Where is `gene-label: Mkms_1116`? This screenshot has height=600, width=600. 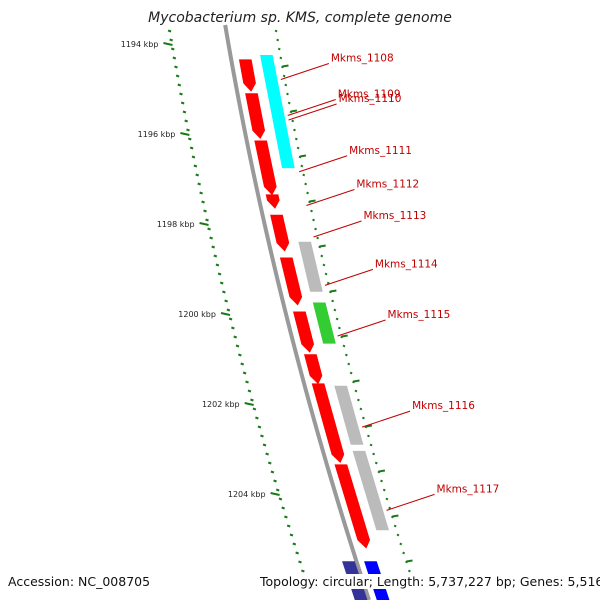
gene-label: Mkms_1116 is located at coordinates (443, 406).